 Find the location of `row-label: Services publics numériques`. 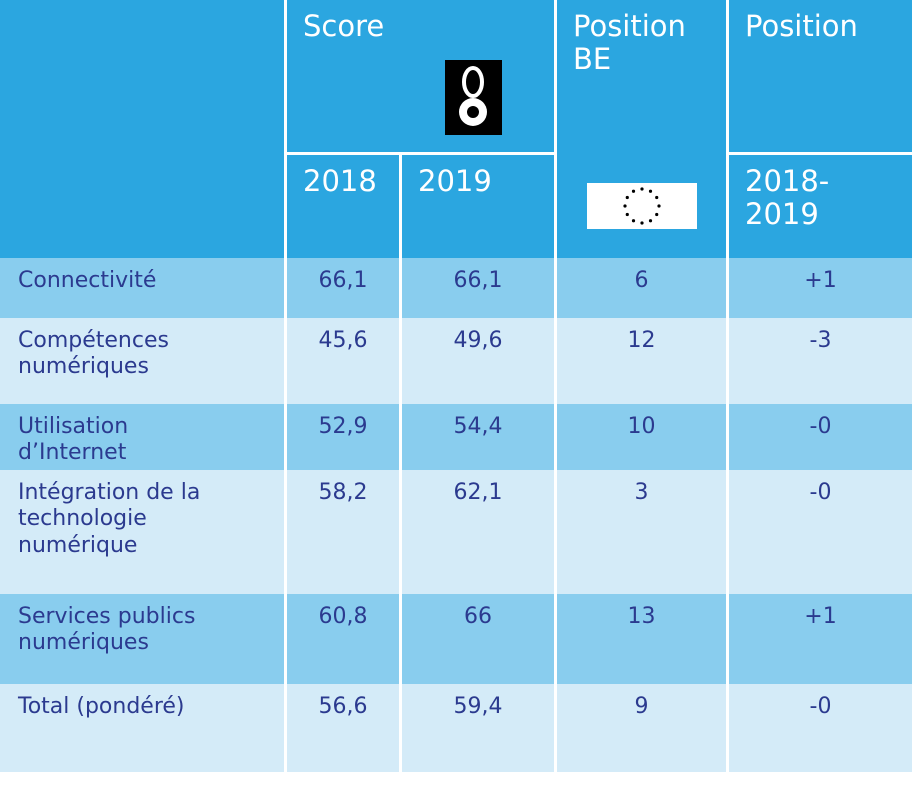

row-label: Services publics numériques is located at coordinates (142, 639).